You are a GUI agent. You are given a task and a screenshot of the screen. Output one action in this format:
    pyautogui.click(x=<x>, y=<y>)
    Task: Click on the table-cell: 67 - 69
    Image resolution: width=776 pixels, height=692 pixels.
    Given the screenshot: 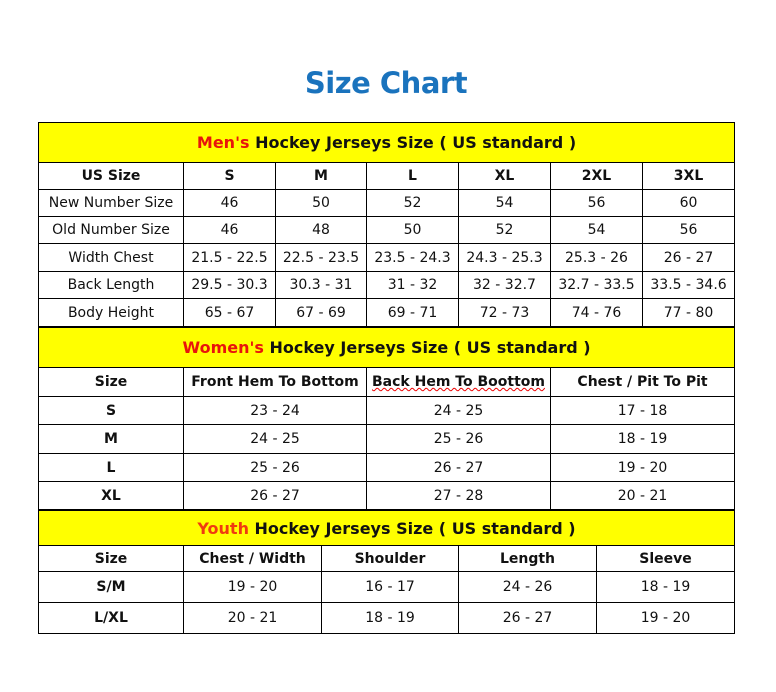 What is the action you would take?
    pyautogui.click(x=321, y=312)
    